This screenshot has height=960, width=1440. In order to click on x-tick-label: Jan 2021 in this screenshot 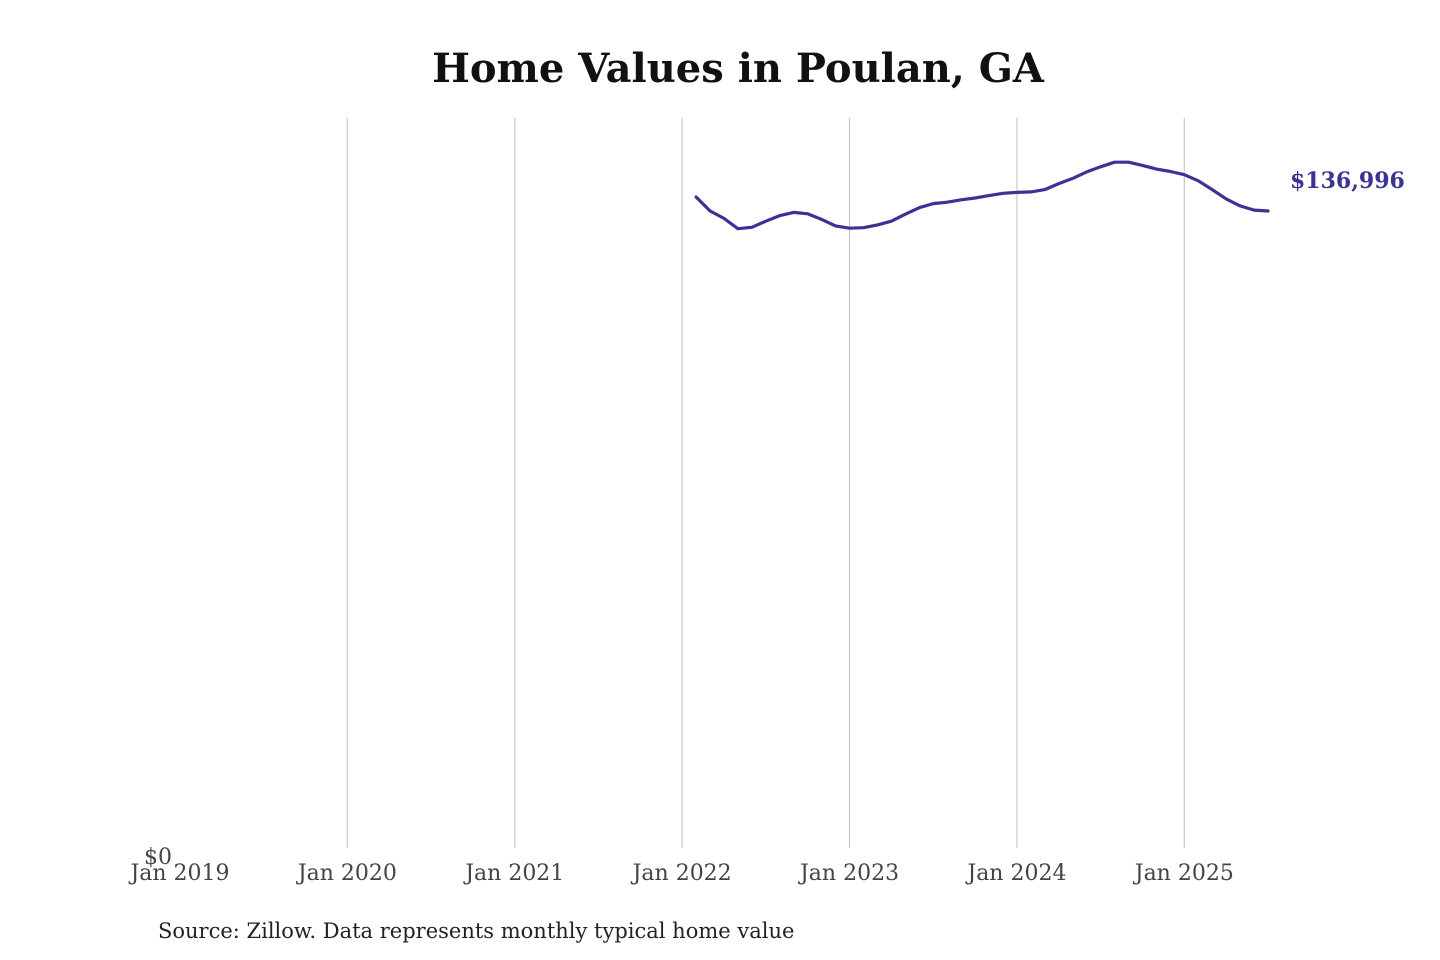, I will do `click(513, 873)`.